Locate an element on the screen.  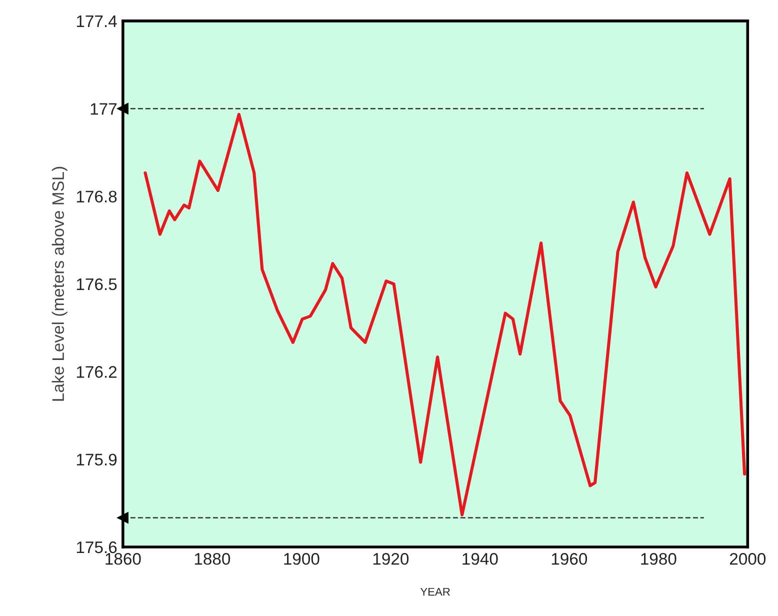
y-tick-label: 177 is located at coordinates (103, 109).